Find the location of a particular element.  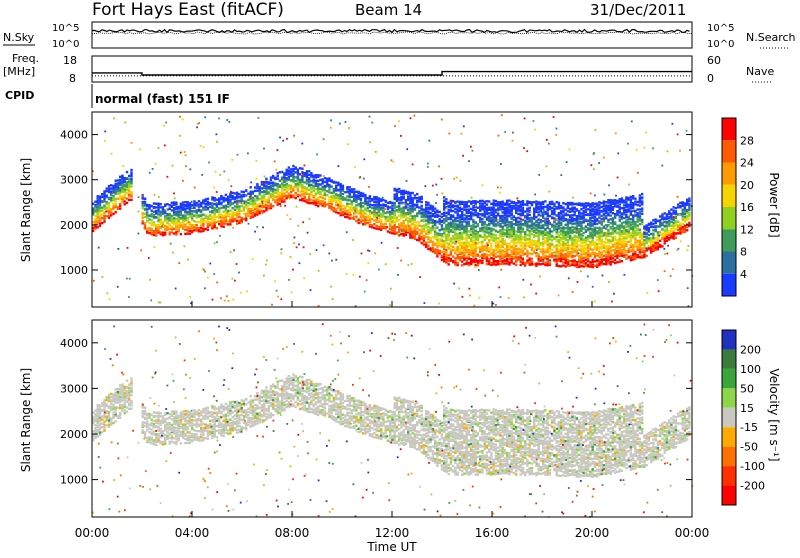

nsearch-label: N.Search is located at coordinates (771, 37).